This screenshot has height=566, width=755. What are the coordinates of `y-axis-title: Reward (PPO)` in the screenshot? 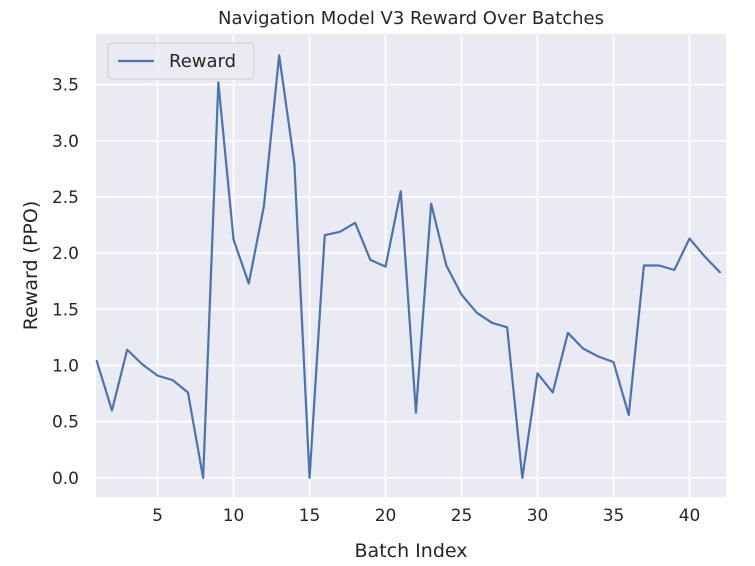 It's located at (31, 266).